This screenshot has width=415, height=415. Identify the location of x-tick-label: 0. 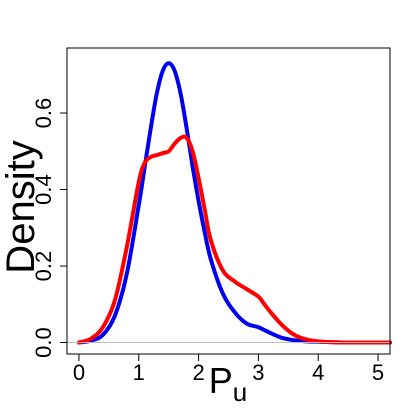
(79, 372).